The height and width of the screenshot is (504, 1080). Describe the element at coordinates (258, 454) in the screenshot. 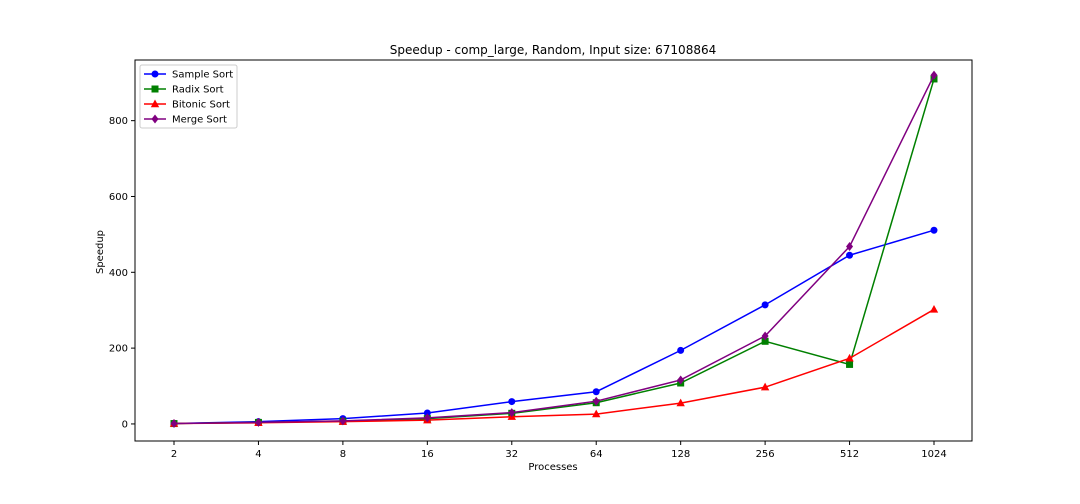

I see `x-tick-label: 4` at that location.